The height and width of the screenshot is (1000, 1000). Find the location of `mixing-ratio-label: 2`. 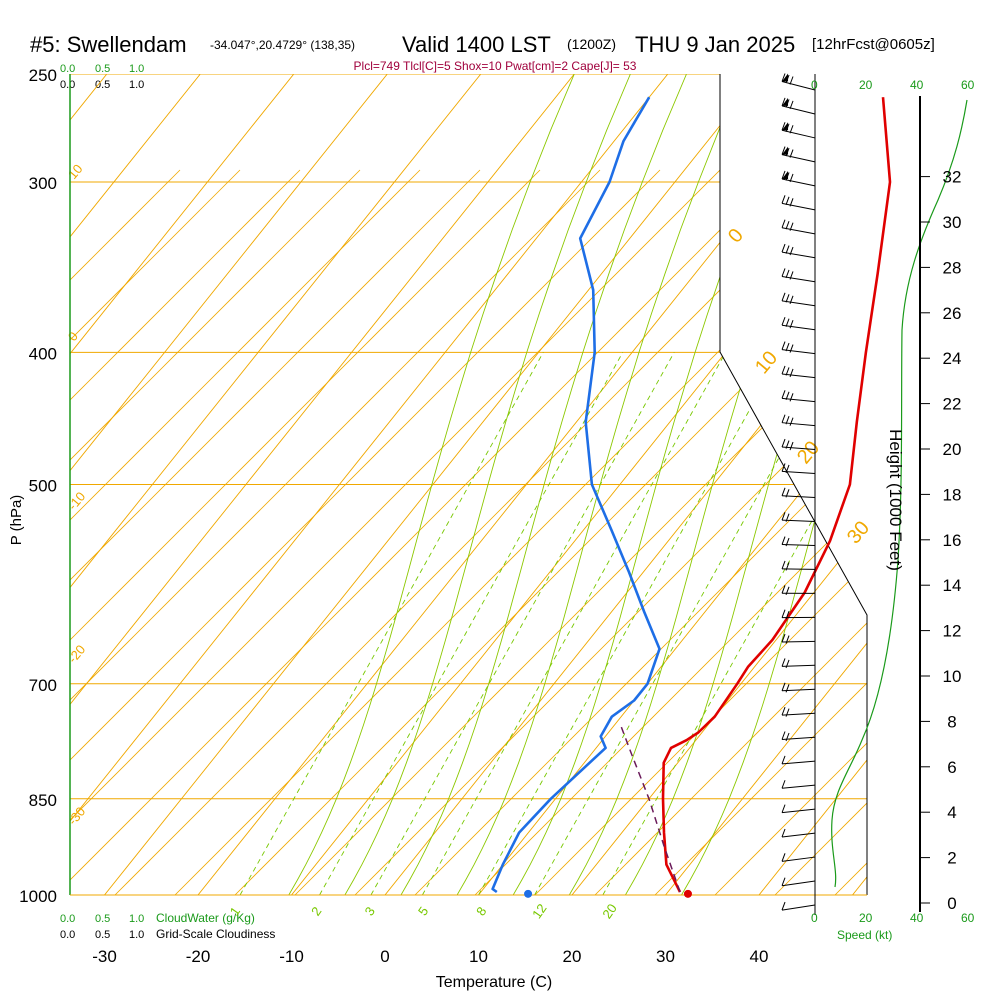

mixing-ratio-label: 2 is located at coordinates (316, 911).